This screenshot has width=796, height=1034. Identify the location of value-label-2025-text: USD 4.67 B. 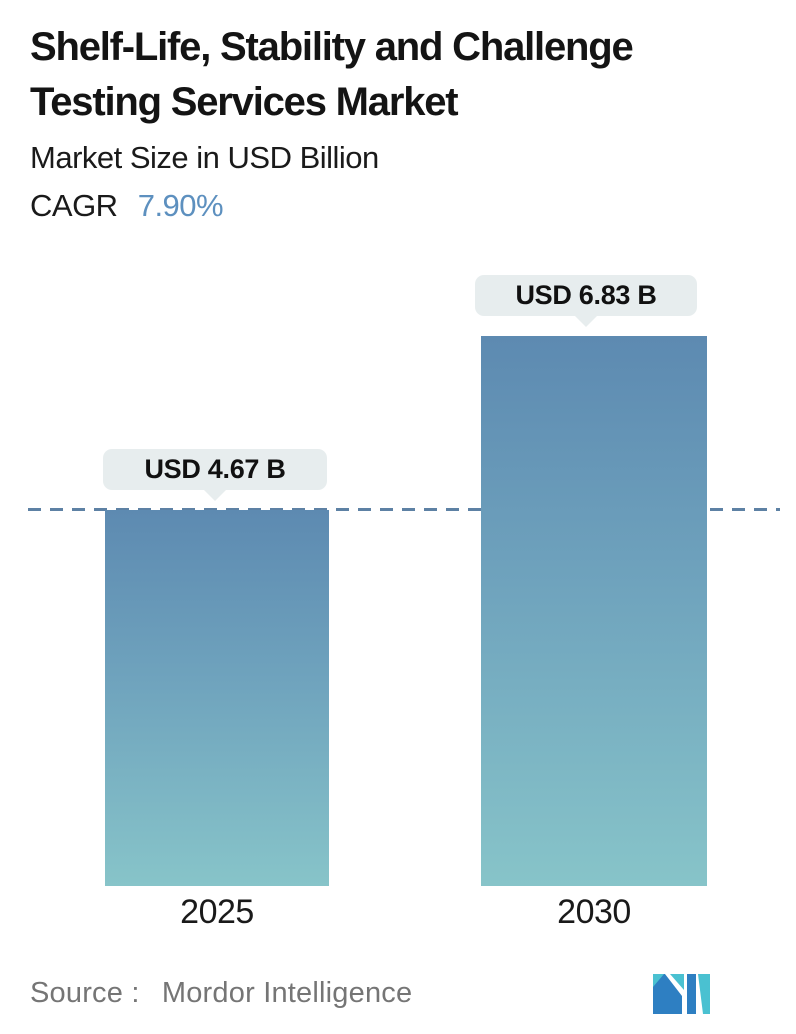
(215, 469).